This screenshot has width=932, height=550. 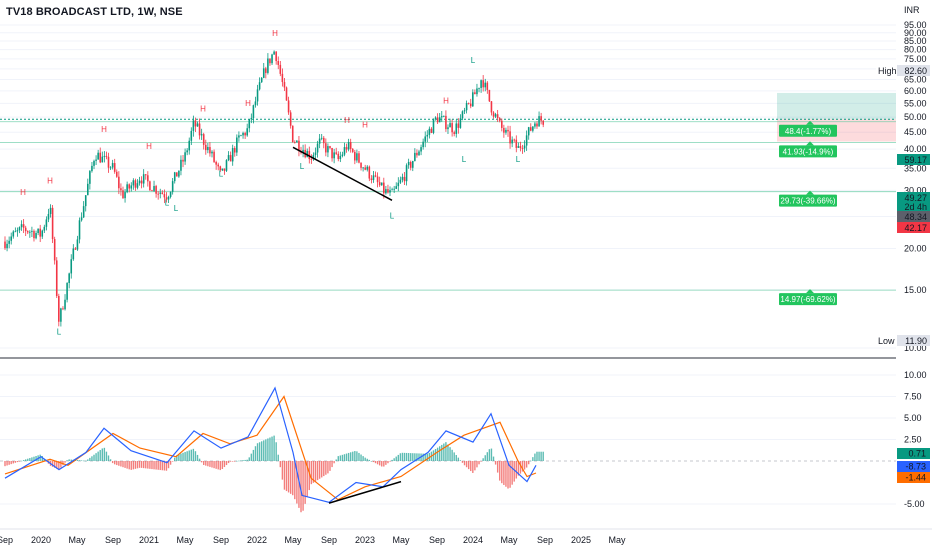 I want to click on time-tick-label: Sep, so click(x=329, y=540).